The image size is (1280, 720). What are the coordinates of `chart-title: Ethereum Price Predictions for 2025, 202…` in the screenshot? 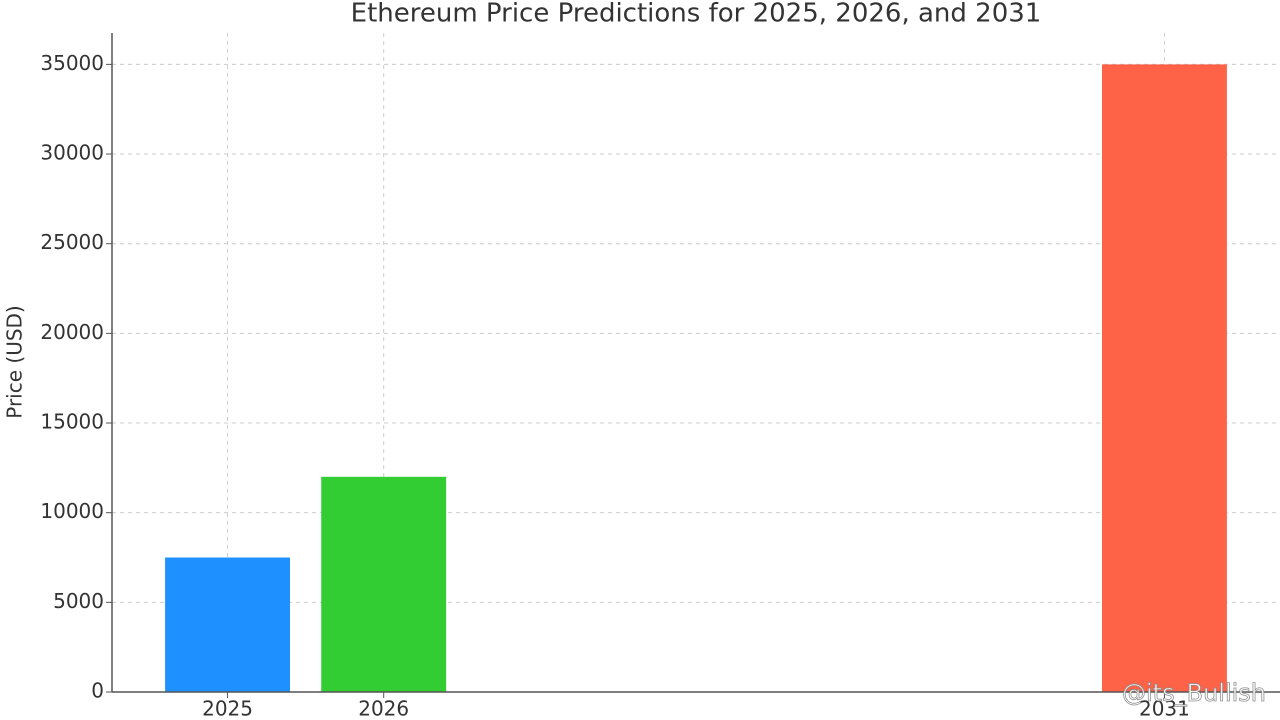 It's located at (696, 14).